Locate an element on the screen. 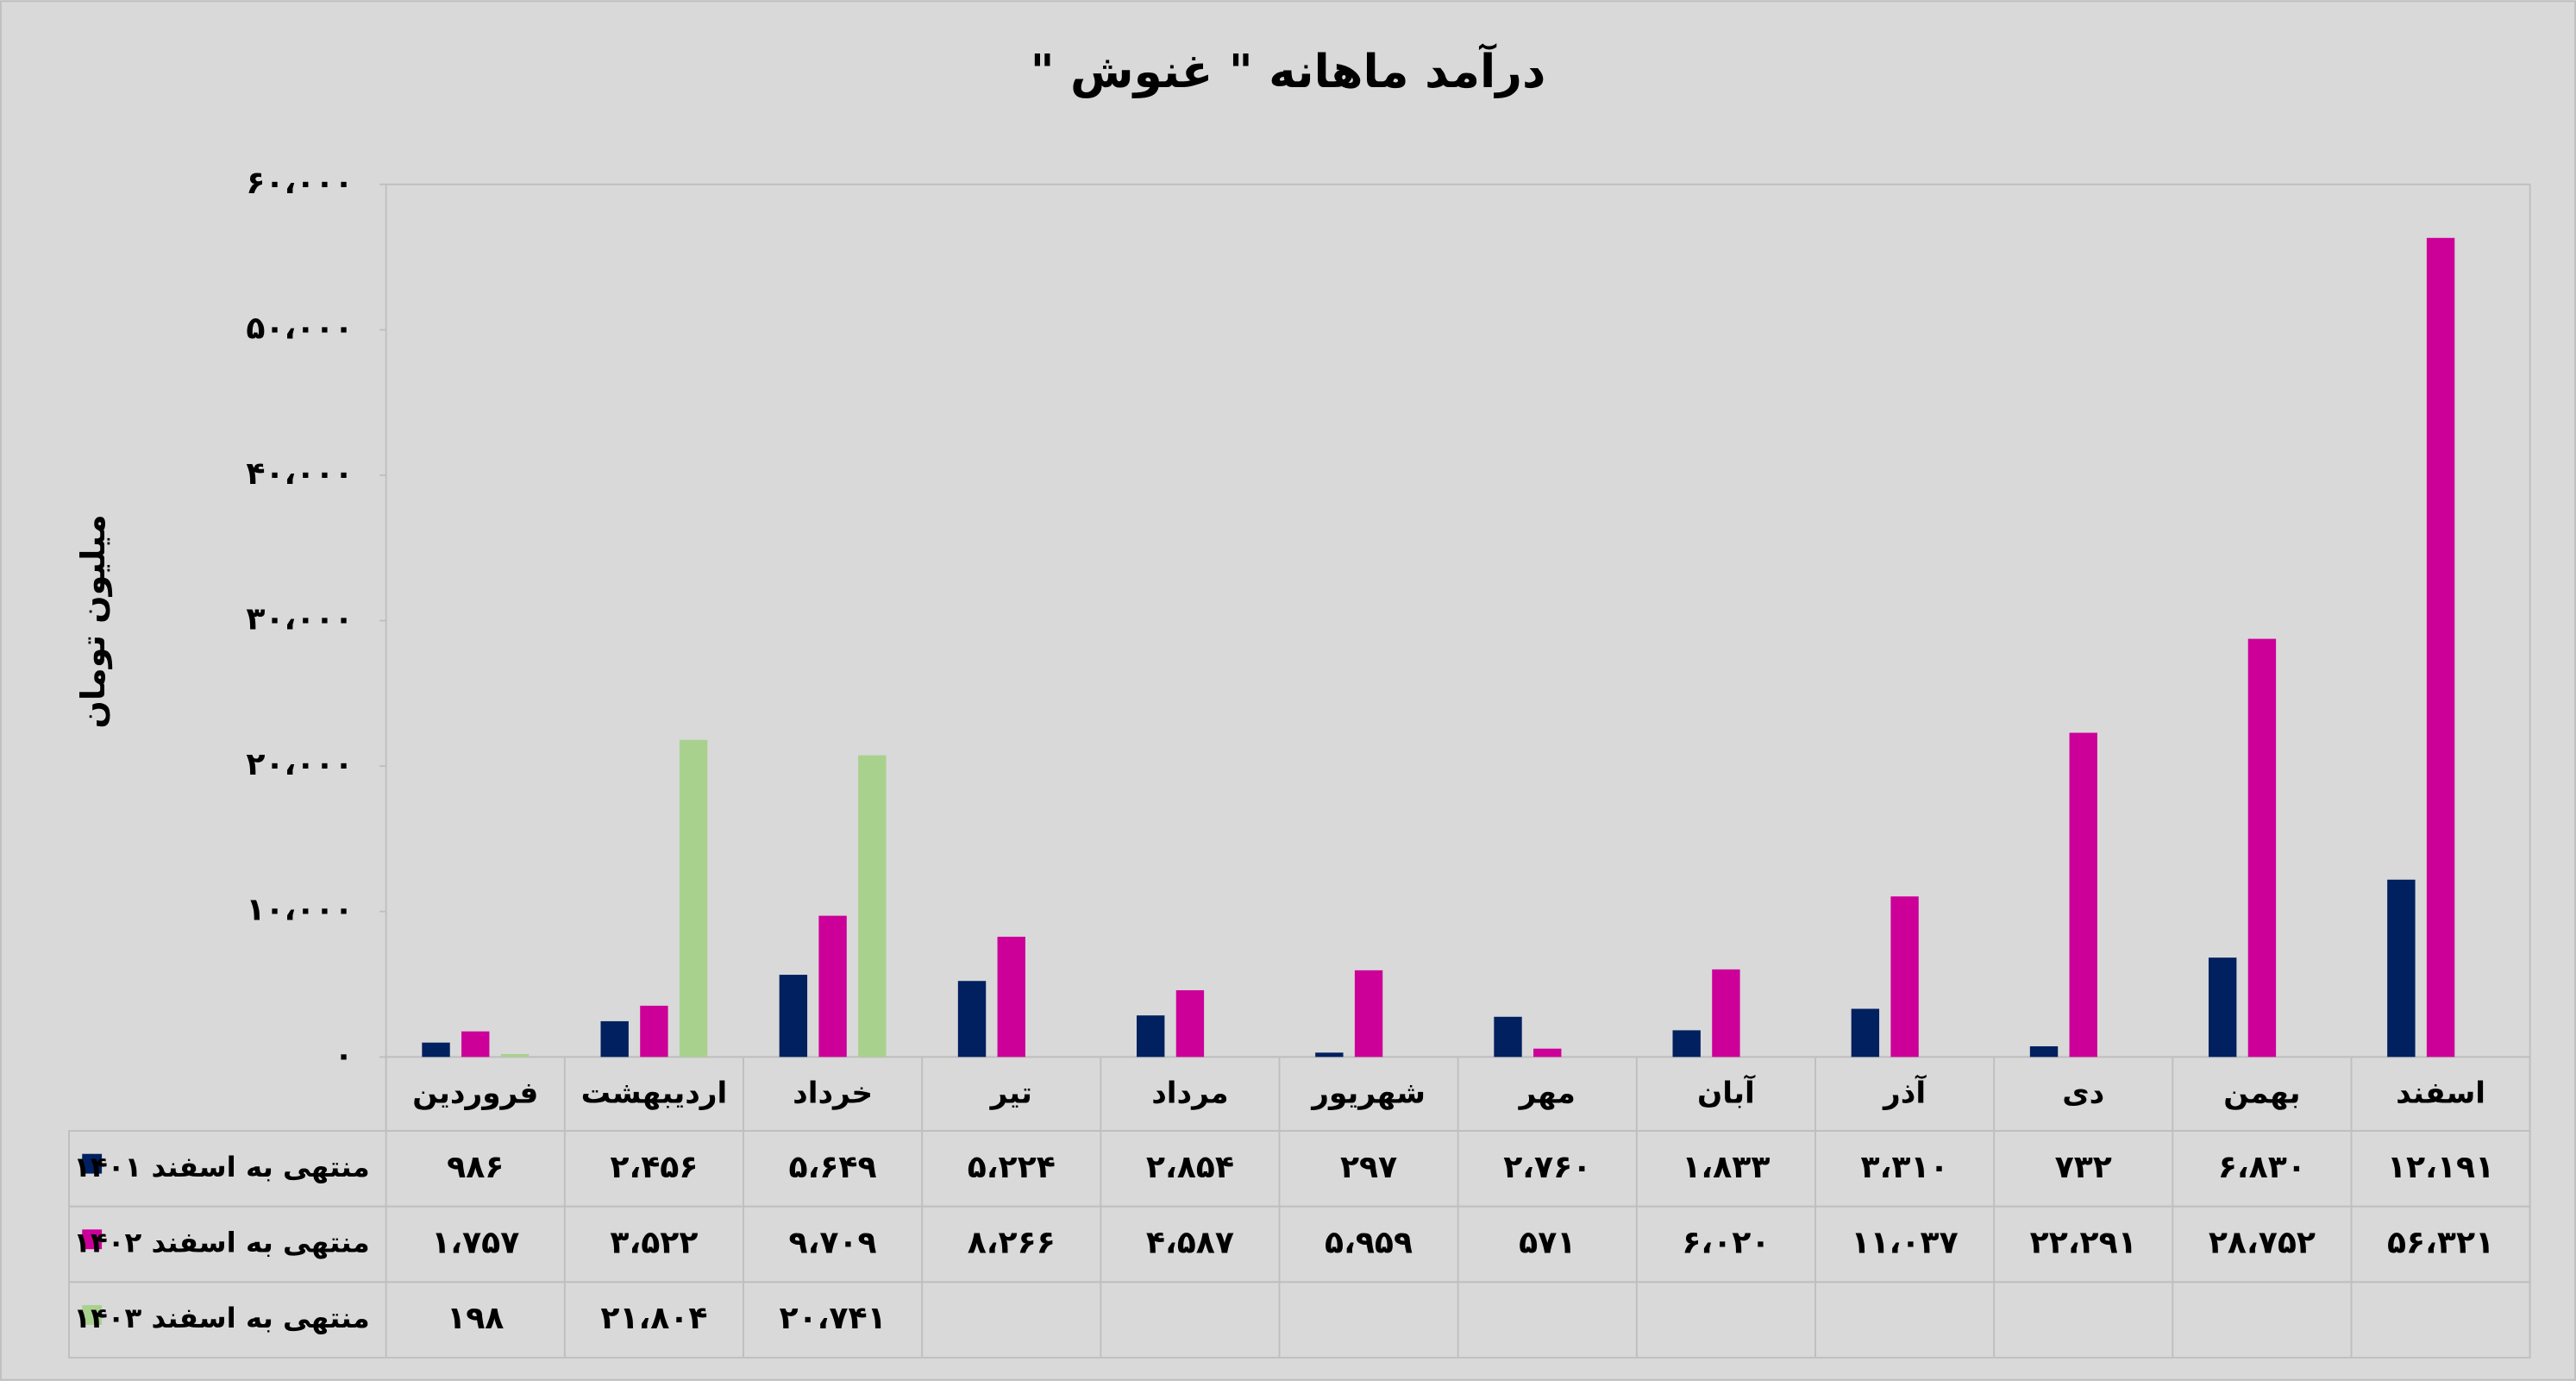 This screenshot has width=2576, height=1381. y-tick-label: ۶۰،۰۰۰ is located at coordinates (299, 183).